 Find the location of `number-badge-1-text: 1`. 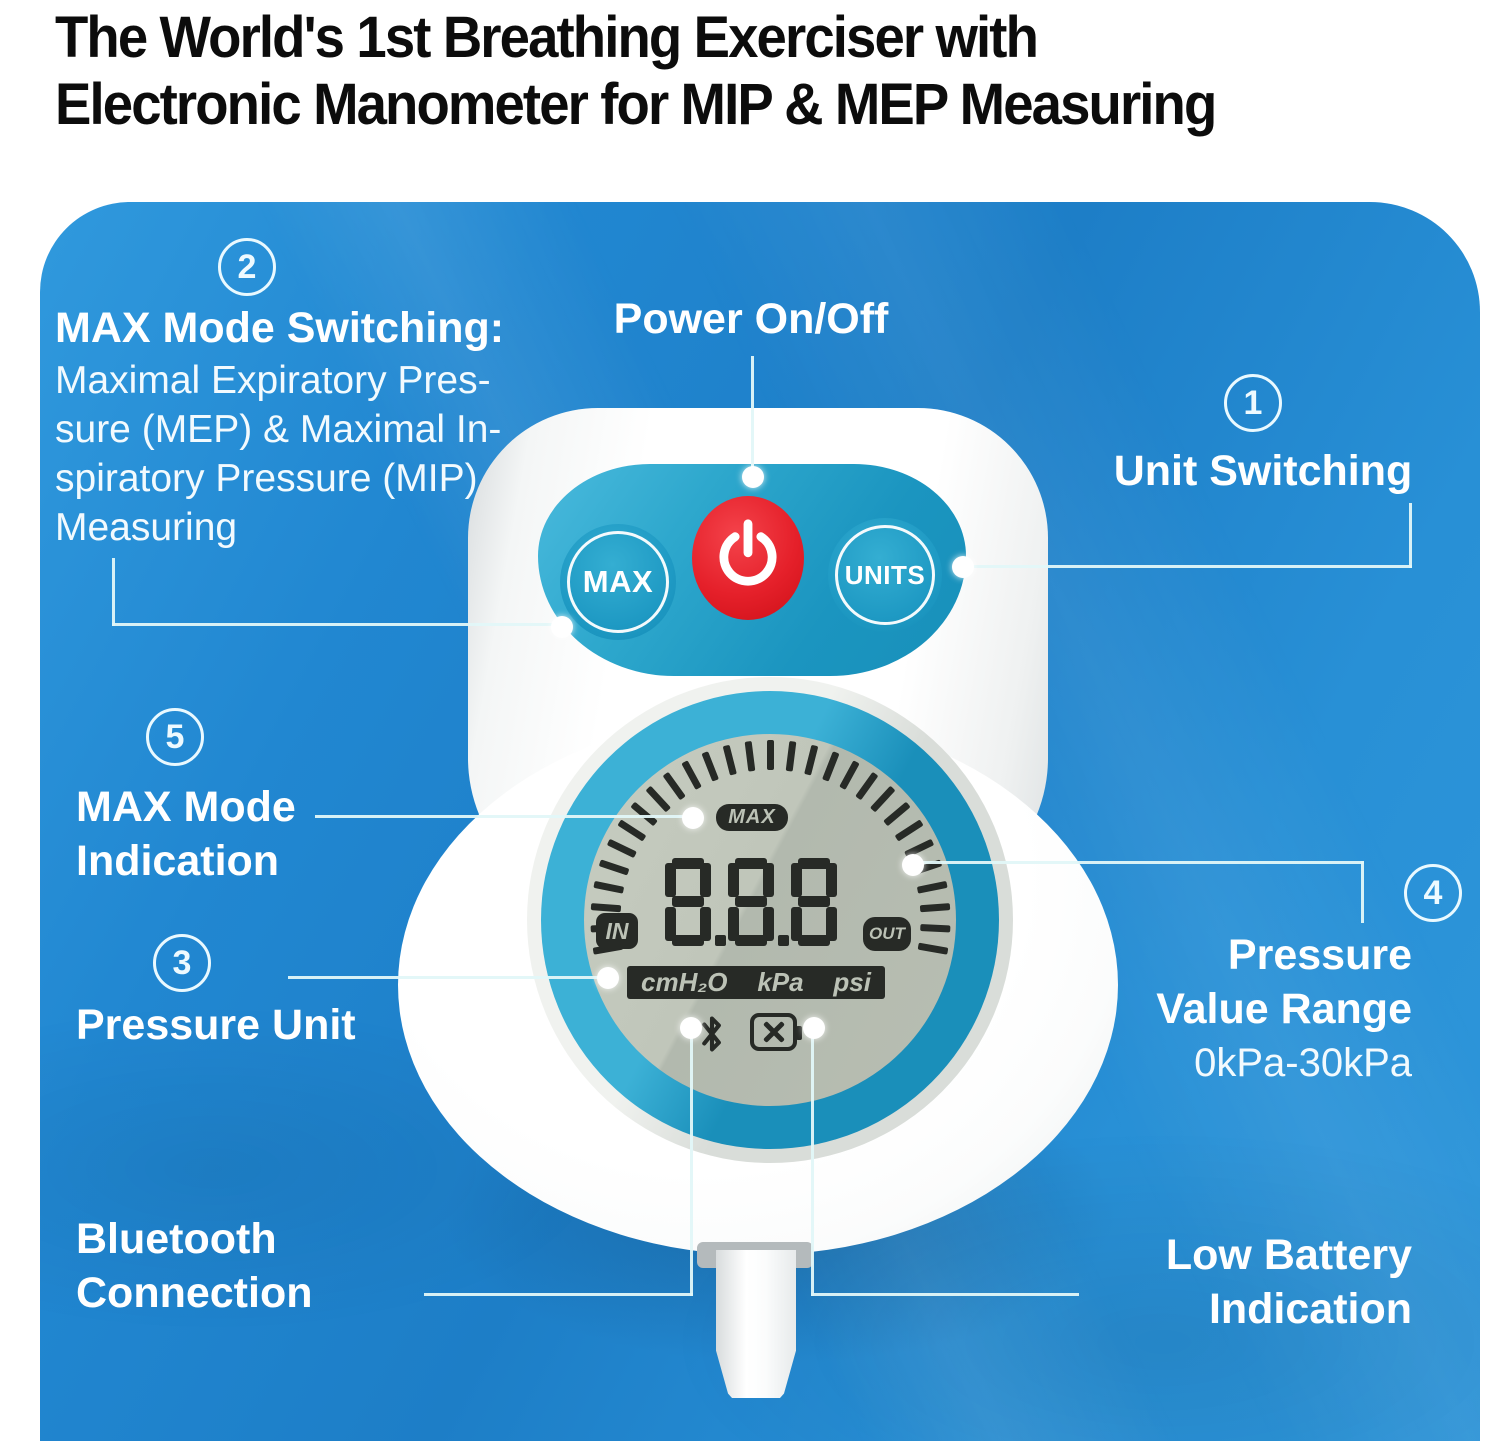

number-badge-1-text: 1 is located at coordinates (1253, 402).